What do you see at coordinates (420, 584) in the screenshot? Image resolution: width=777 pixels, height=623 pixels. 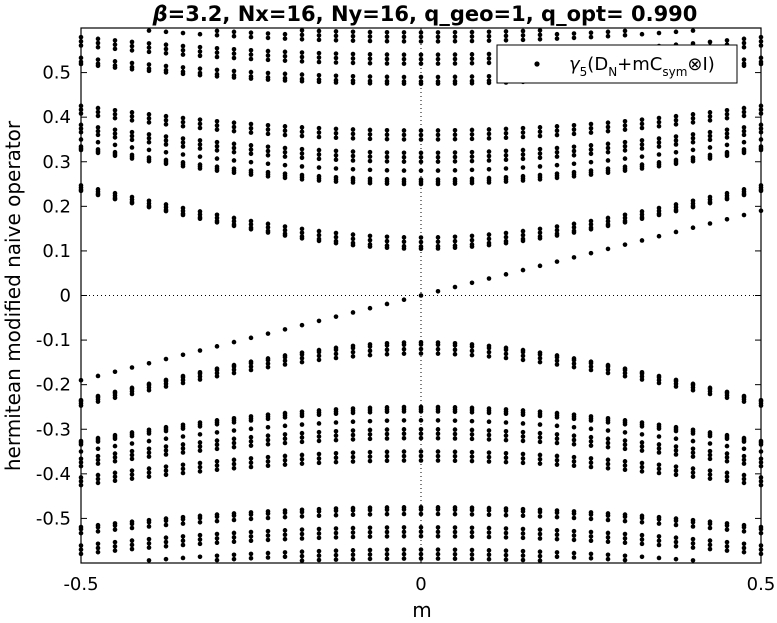 I see `x-tick-label: 0` at bounding box center [420, 584].